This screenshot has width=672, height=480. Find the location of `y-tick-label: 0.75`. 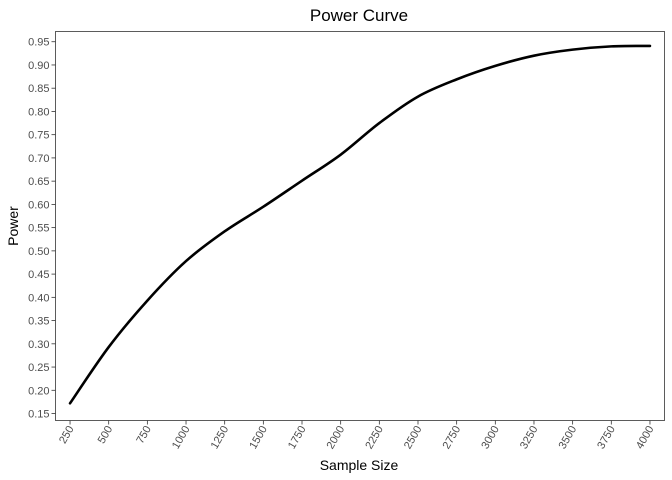

y-tick-label: 0.75 is located at coordinates (38, 136).